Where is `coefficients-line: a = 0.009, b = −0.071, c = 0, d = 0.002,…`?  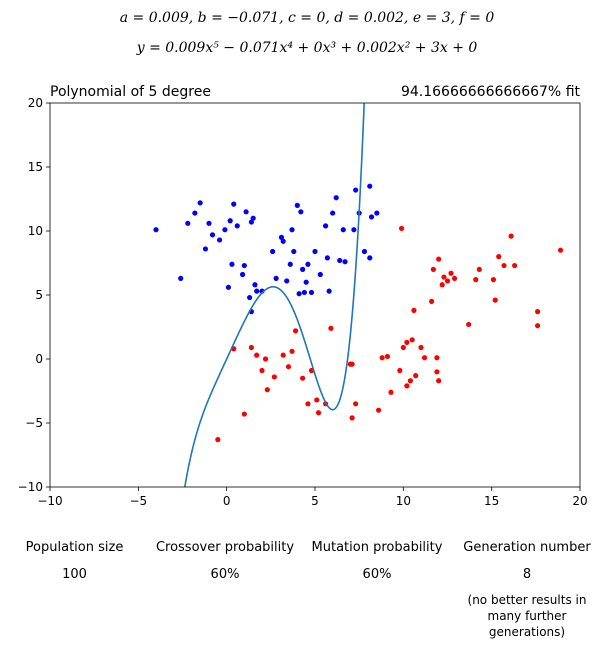
coefficients-line: a = 0.009, b = −0.071, c = 0, d = 0.002,… is located at coordinates (307, 18).